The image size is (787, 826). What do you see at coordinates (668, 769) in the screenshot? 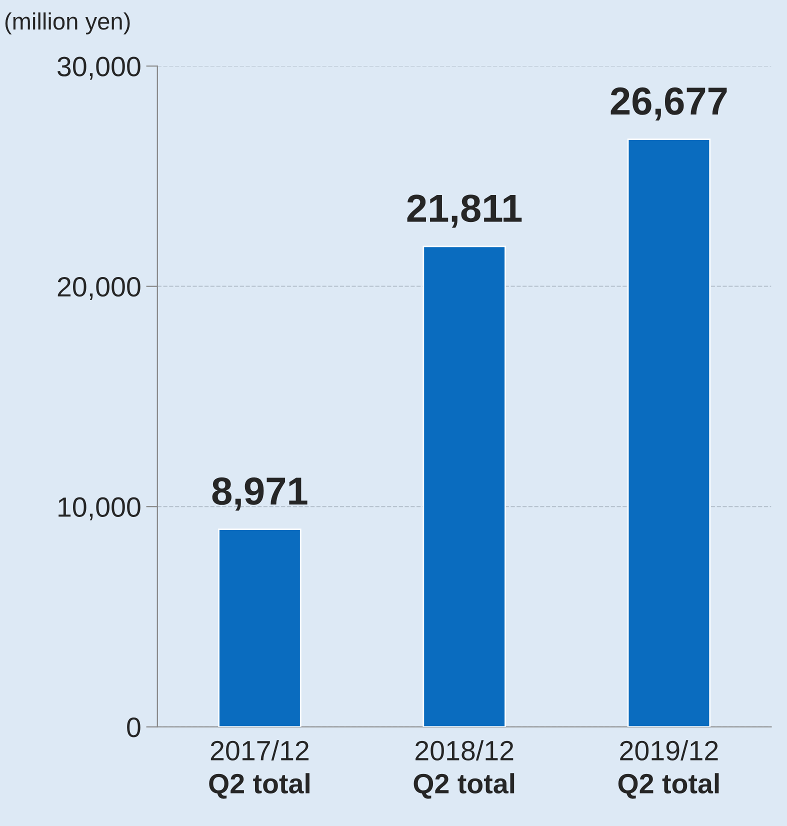
I see `x-tick-label: 2019/12 Q2 total` at bounding box center [668, 769].